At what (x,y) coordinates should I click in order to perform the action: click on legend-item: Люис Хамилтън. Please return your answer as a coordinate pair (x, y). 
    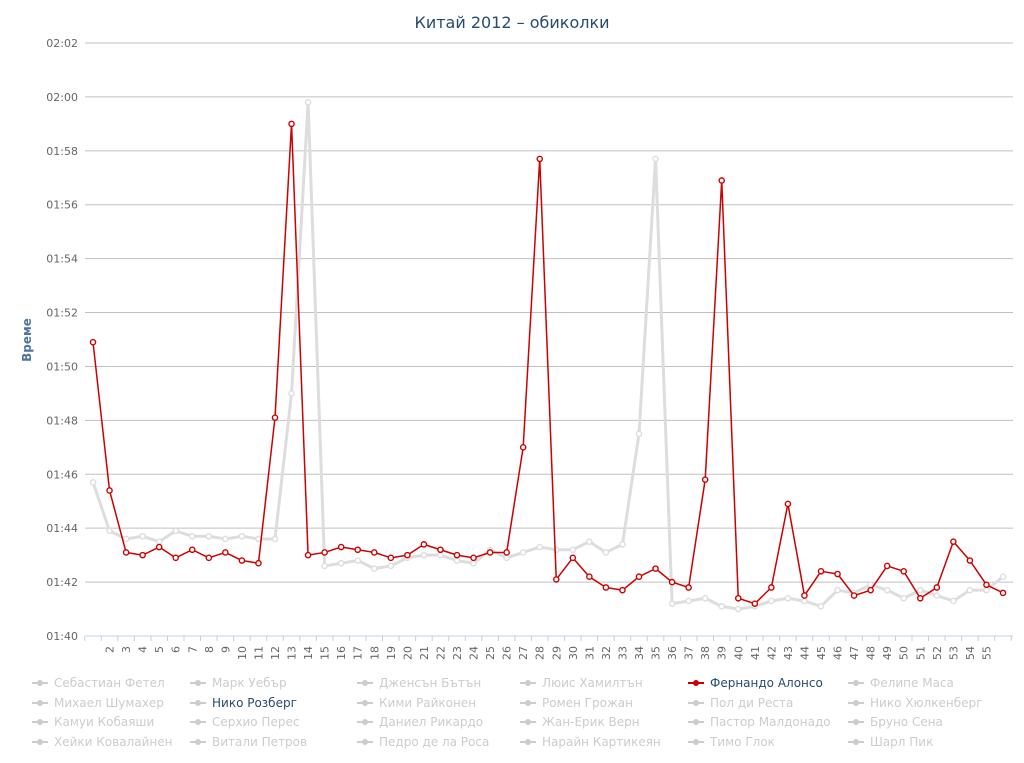
    Looking at the image, I should click on (581, 683).